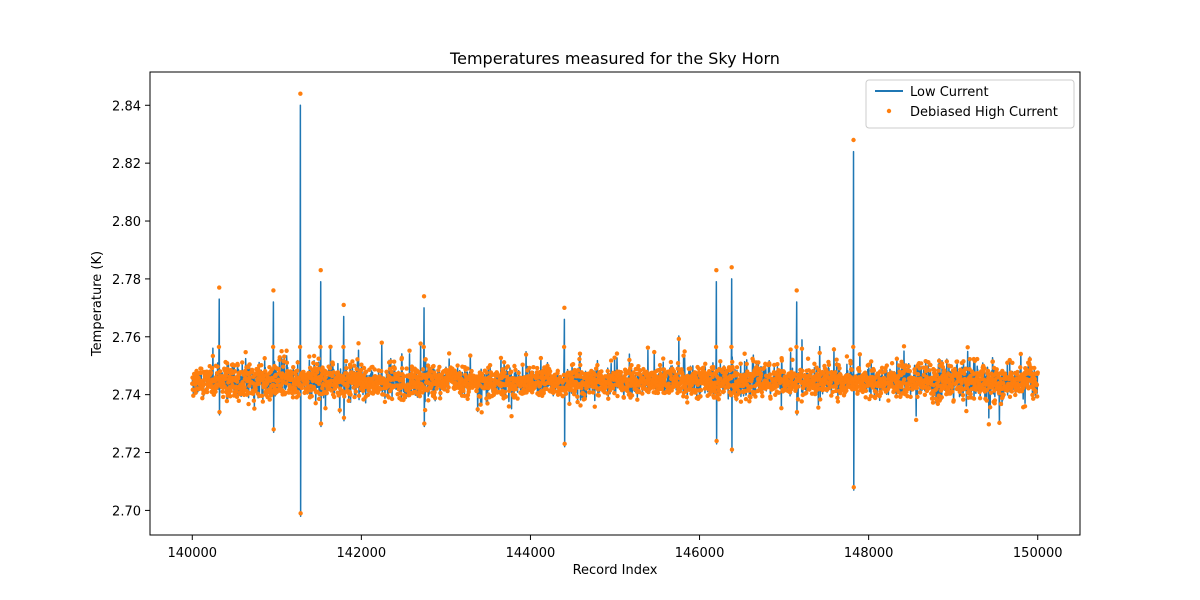  I want to click on legend-label-low-current: Low Current, so click(949, 92).